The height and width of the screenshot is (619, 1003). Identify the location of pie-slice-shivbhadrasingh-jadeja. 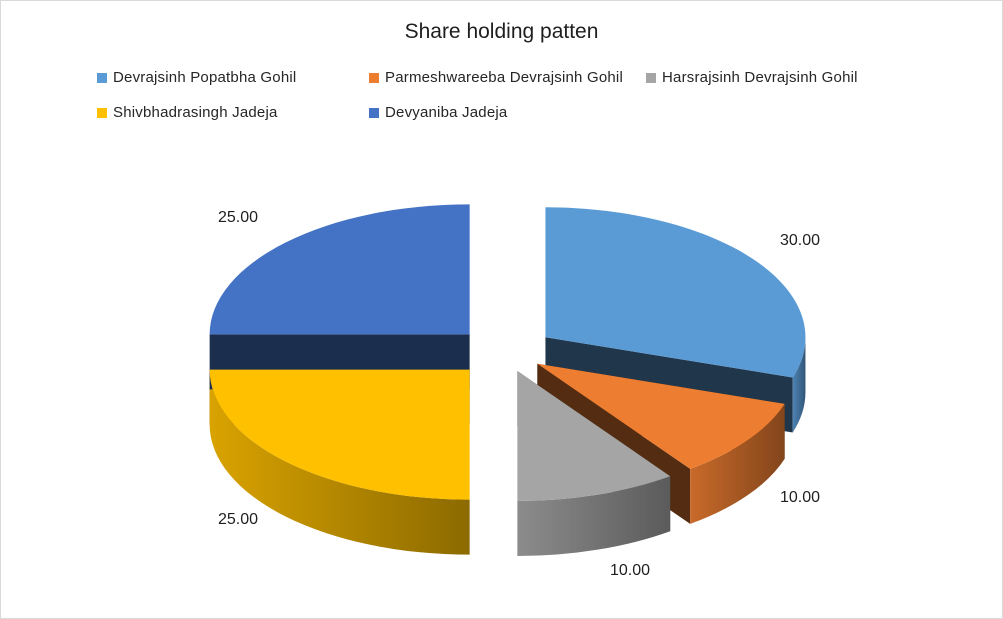
(339, 434).